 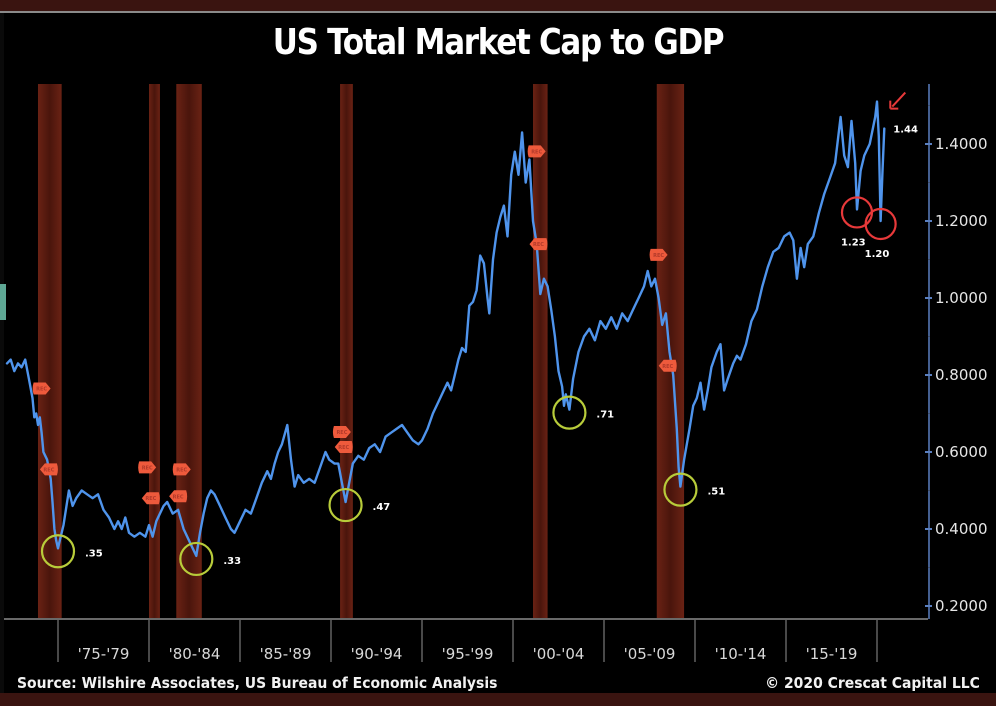 I want to click on y-tick-label: 0.2000, so click(x=961, y=606).